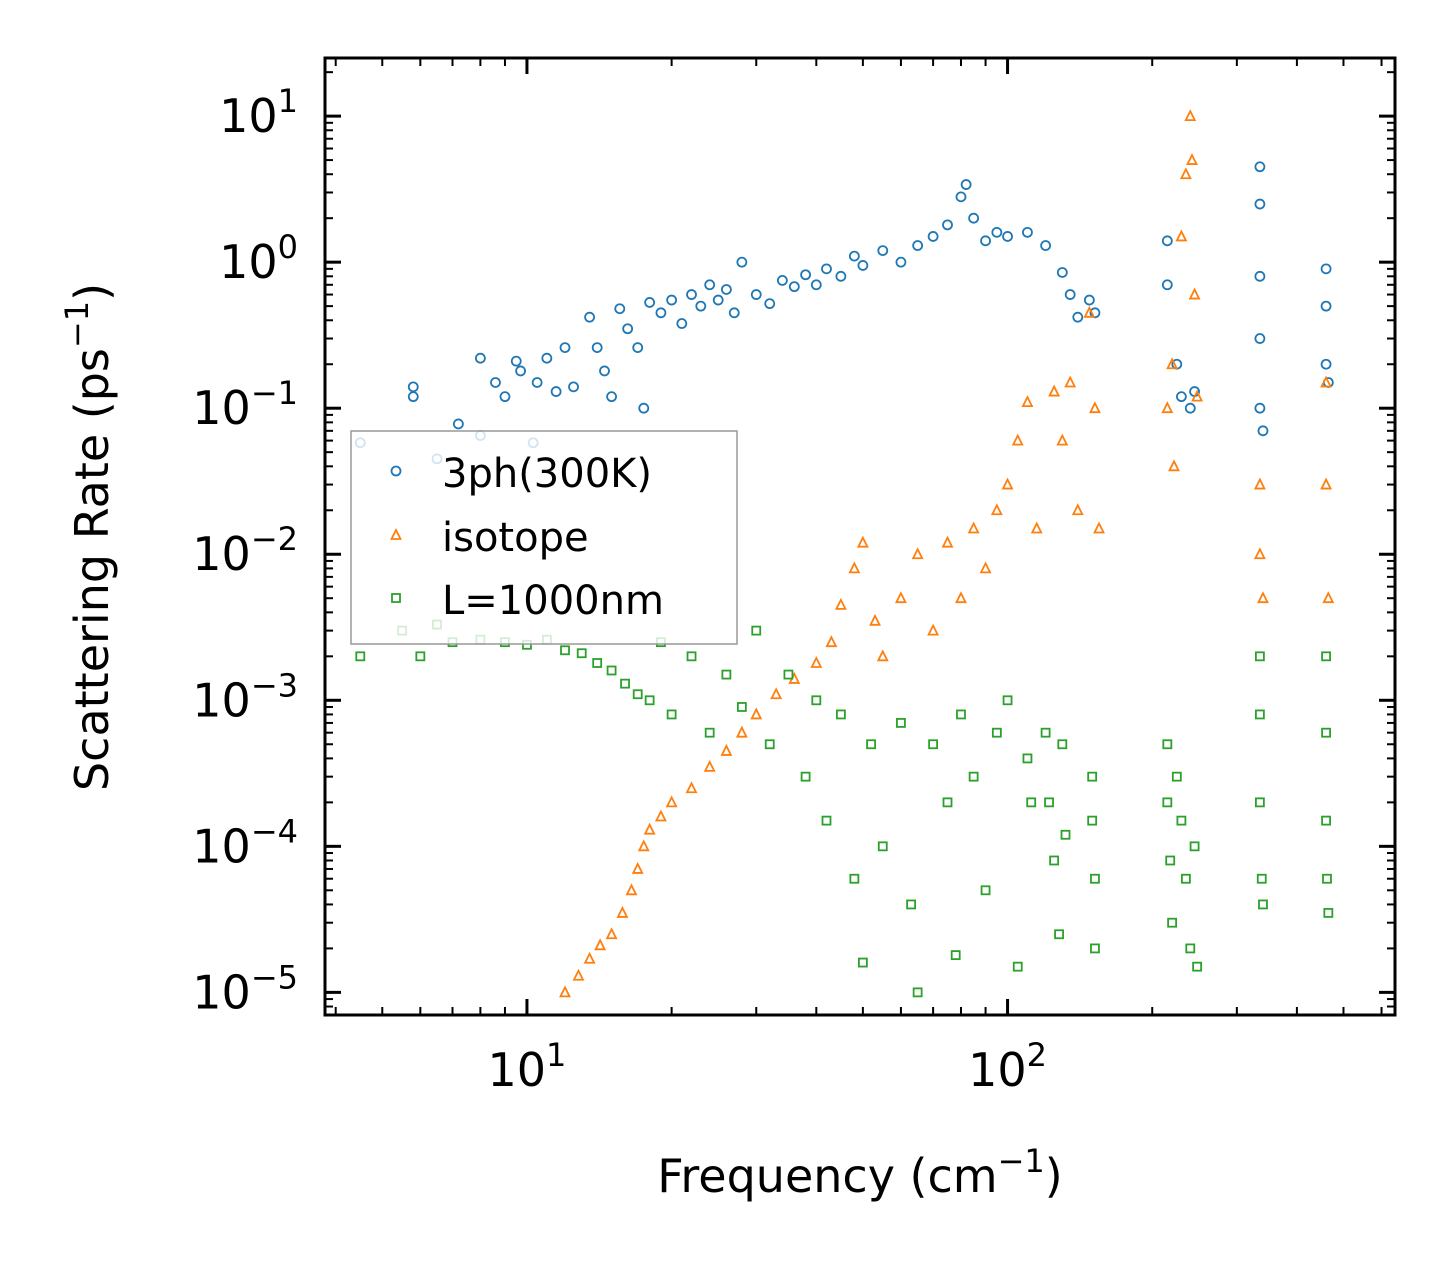  What do you see at coordinates (544, 537) in the screenshot?
I see `legend: 3ph(300K) isotope L=1000nm` at bounding box center [544, 537].